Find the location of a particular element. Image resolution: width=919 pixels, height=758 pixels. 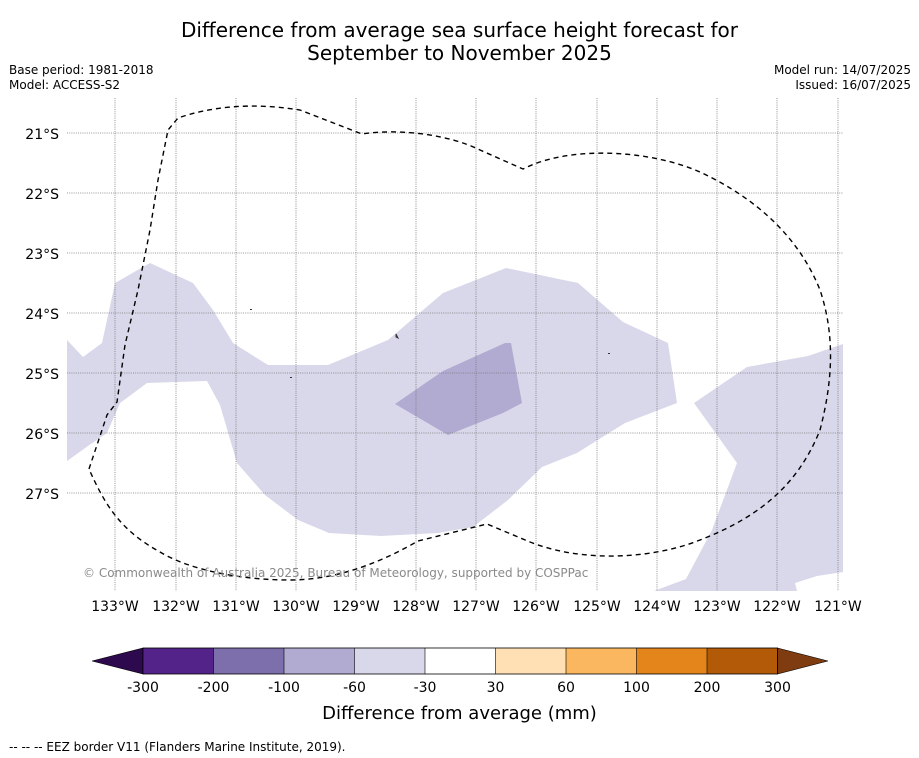

lon-label: 122°W is located at coordinates (777, 607).